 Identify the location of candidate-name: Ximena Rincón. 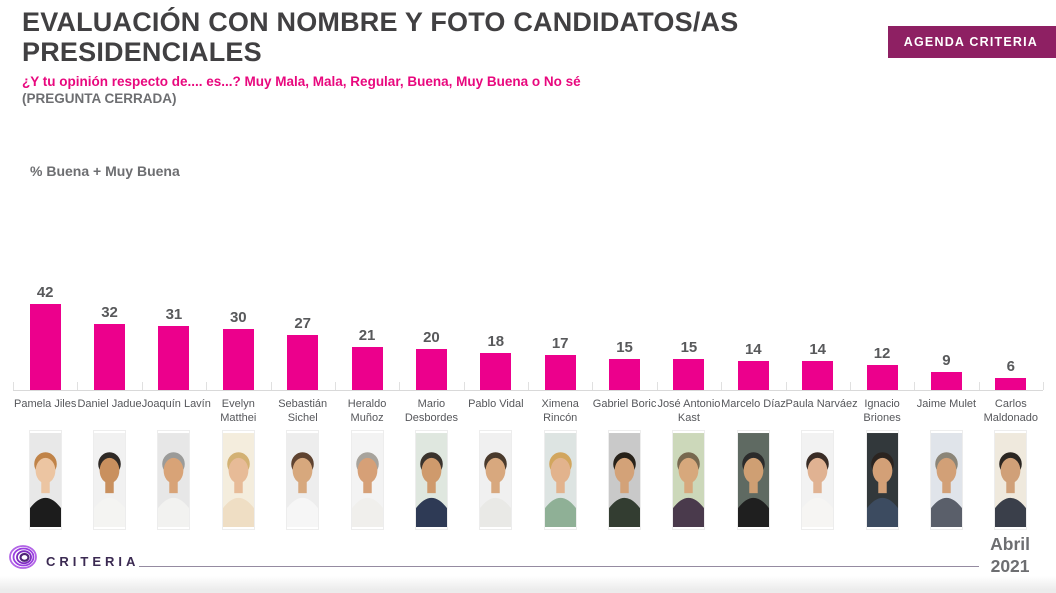
(560, 411).